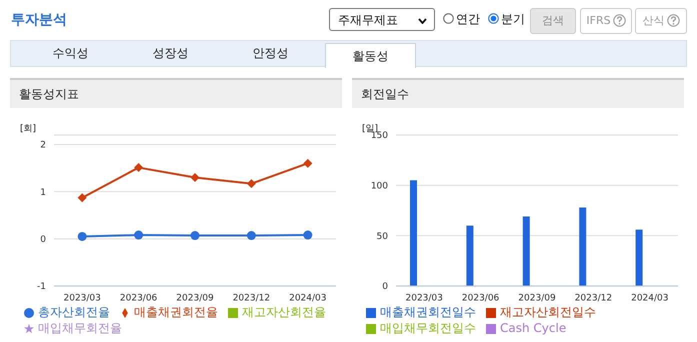 The image size is (697, 342). I want to click on legend-label: 매입채무회전율, so click(80, 328).